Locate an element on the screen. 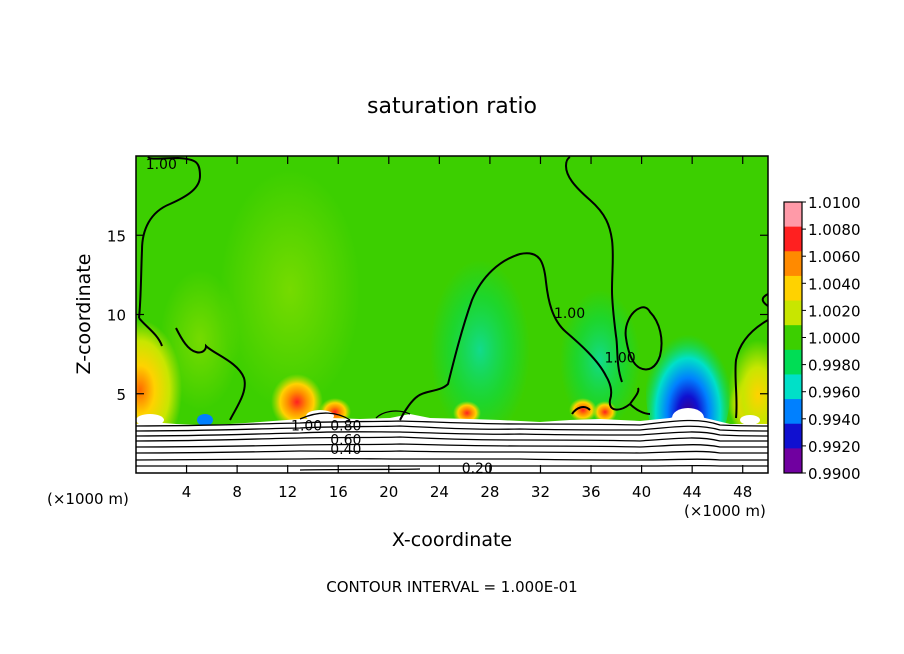  contour-interval-note: CONTOUR INTERVAL = 1.000E-01 is located at coordinates (451, 587).